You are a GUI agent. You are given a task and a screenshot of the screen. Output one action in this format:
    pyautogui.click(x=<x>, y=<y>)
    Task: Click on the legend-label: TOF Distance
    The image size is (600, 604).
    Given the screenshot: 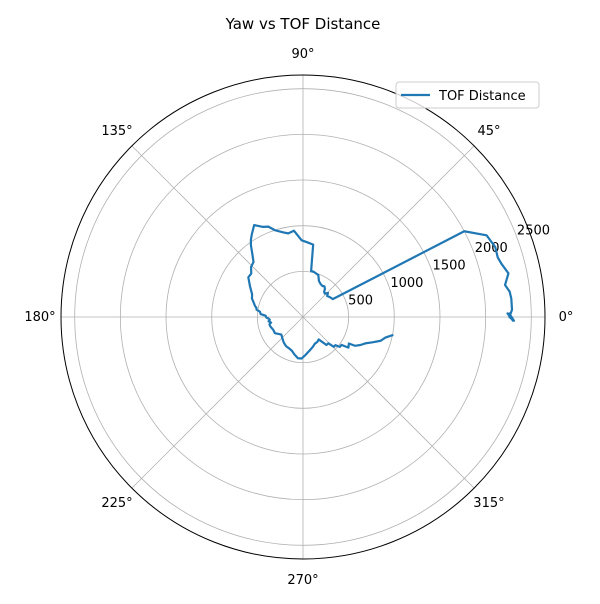 What is the action you would take?
    pyautogui.click(x=482, y=96)
    